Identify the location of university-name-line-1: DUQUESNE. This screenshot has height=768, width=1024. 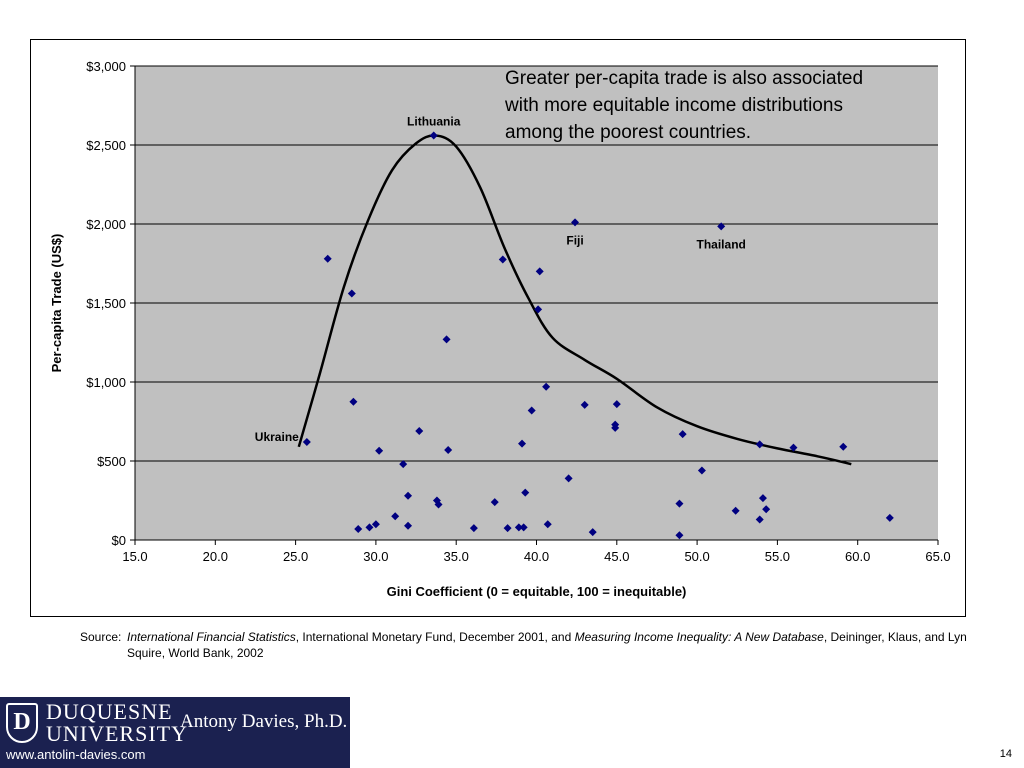
(109, 711).